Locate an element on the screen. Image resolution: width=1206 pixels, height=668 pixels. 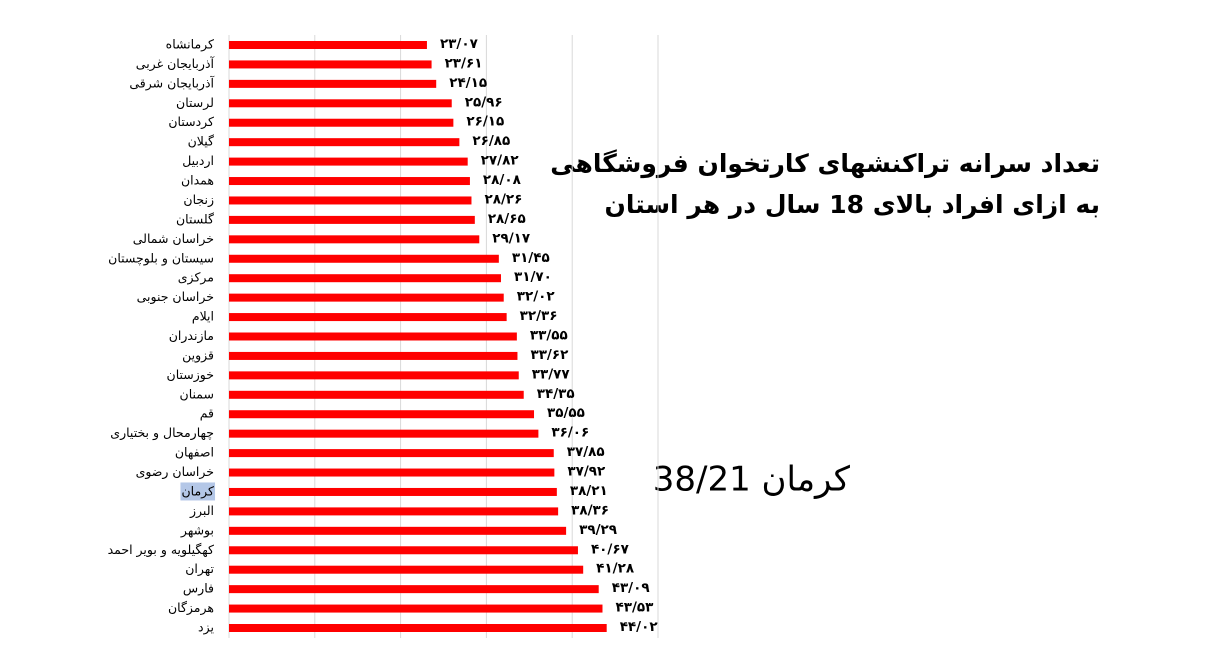
y-tick-label: یزد is located at coordinates (206, 628).